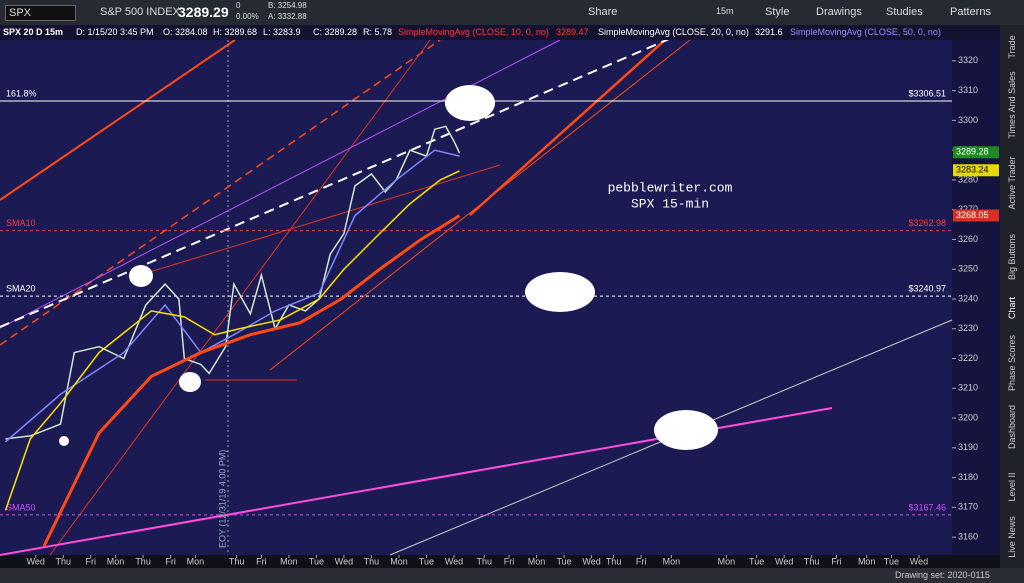 This screenshot has width=1024, height=583. Describe the element at coordinates (1012, 427) in the screenshot. I see `tab: Dashboard` at that location.